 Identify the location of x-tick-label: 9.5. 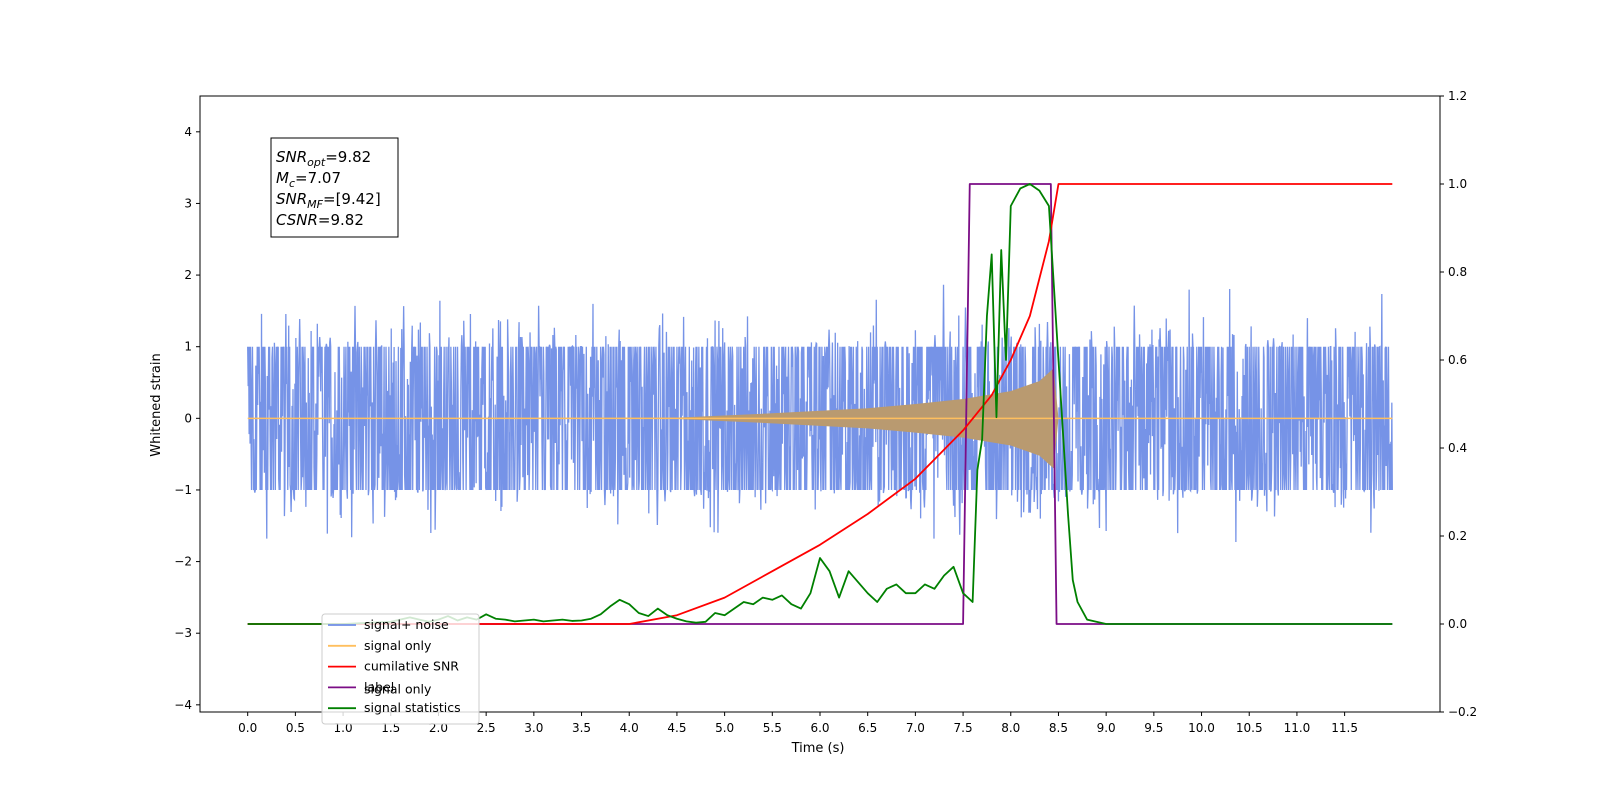
(1153, 728).